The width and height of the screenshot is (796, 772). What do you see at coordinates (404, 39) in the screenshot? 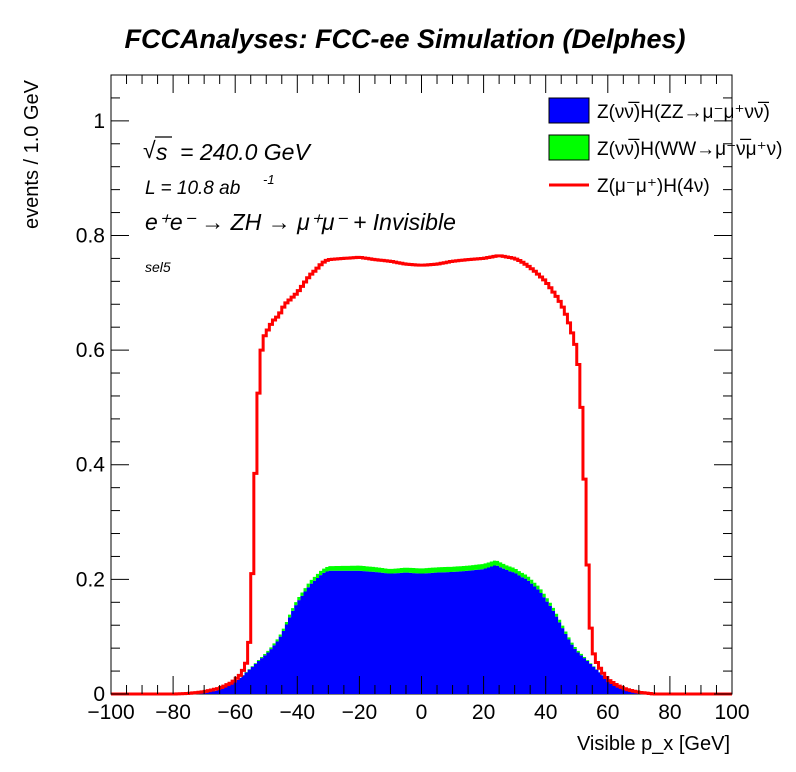
I see `chart-title: FCCAnalyses: FCC-ee Simulation (Delphes)` at bounding box center [404, 39].